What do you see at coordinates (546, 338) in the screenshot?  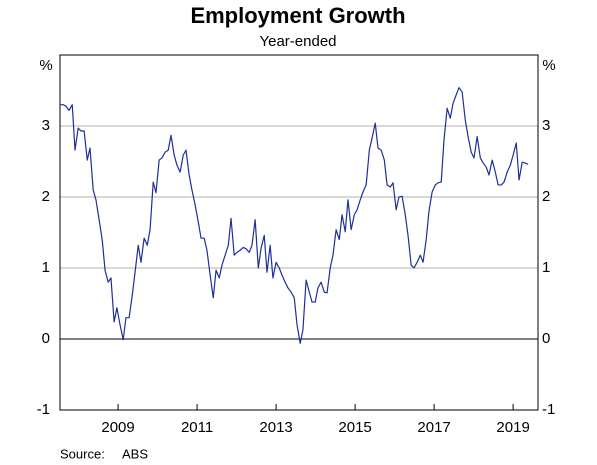 I see `y-tick-label-right: 0` at bounding box center [546, 338].